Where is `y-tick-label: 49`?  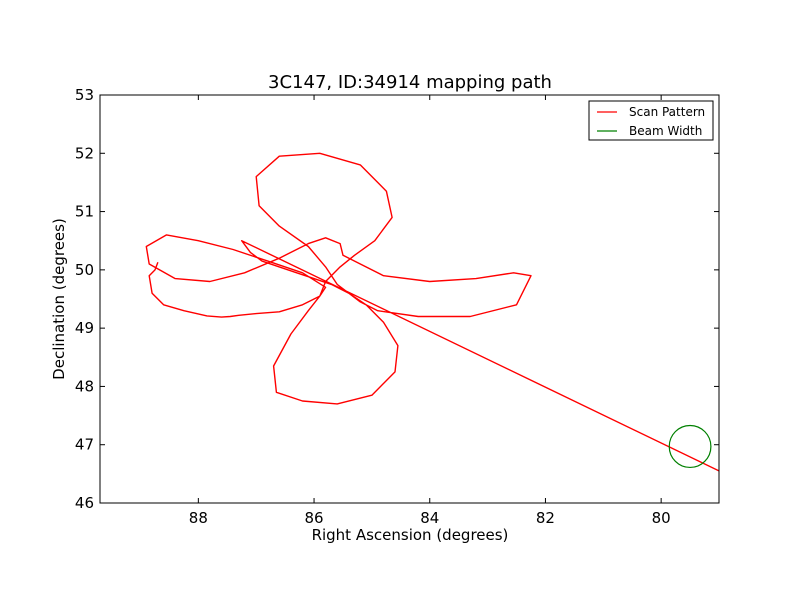
y-tick-label: 49 is located at coordinates (84, 328).